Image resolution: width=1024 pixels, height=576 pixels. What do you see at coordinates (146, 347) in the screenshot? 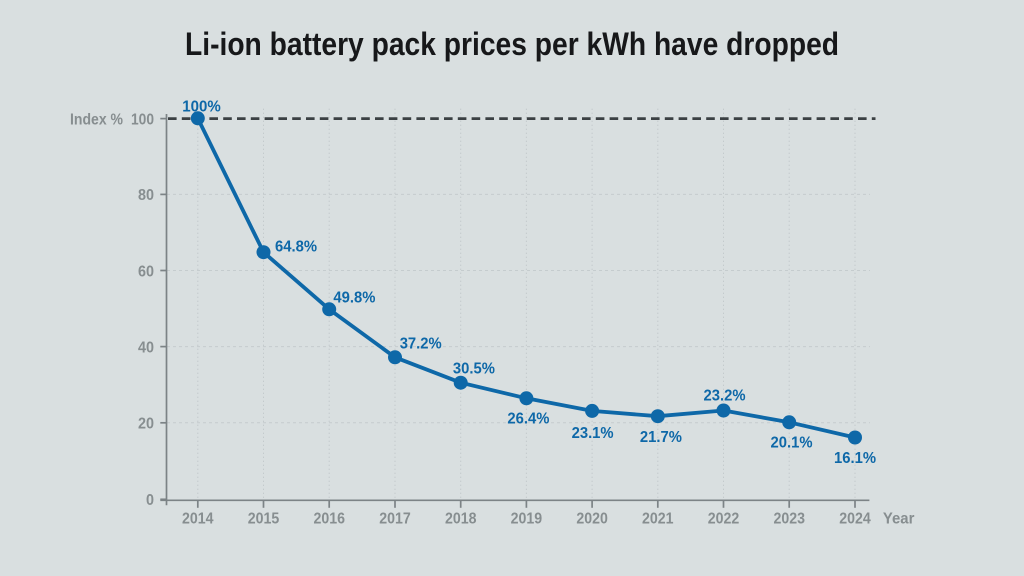
I see `svg-text: 40` at bounding box center [146, 347].